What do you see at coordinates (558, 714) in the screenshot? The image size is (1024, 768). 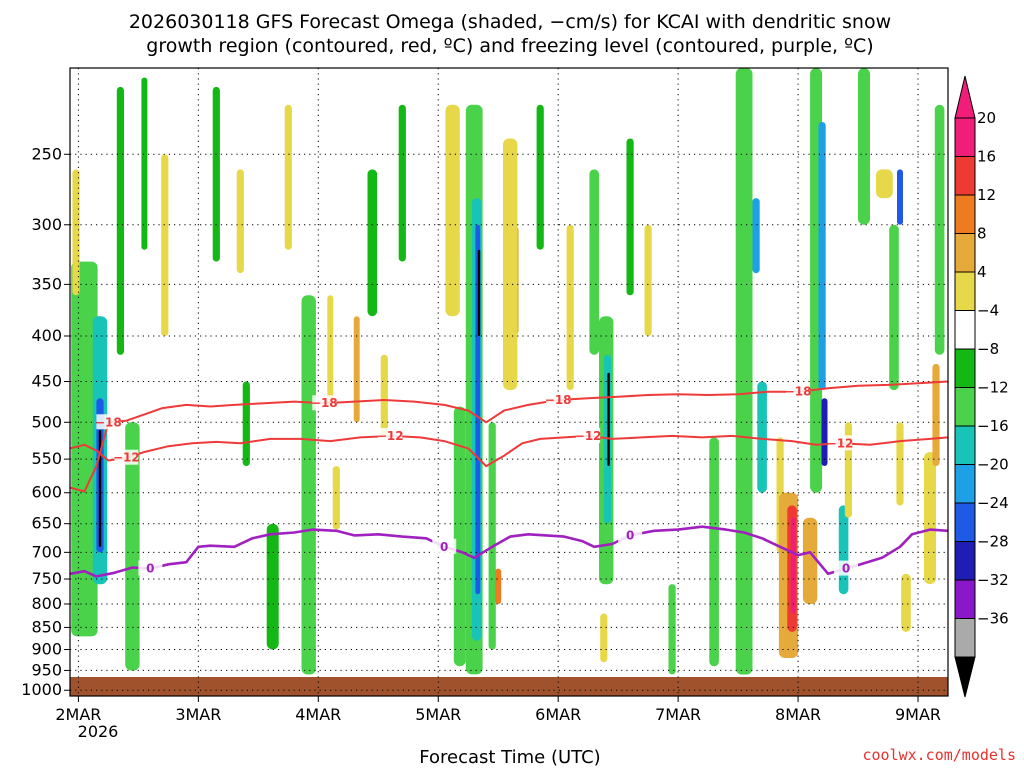 I see `x-tick-label-6MAR: 6MAR` at bounding box center [558, 714].